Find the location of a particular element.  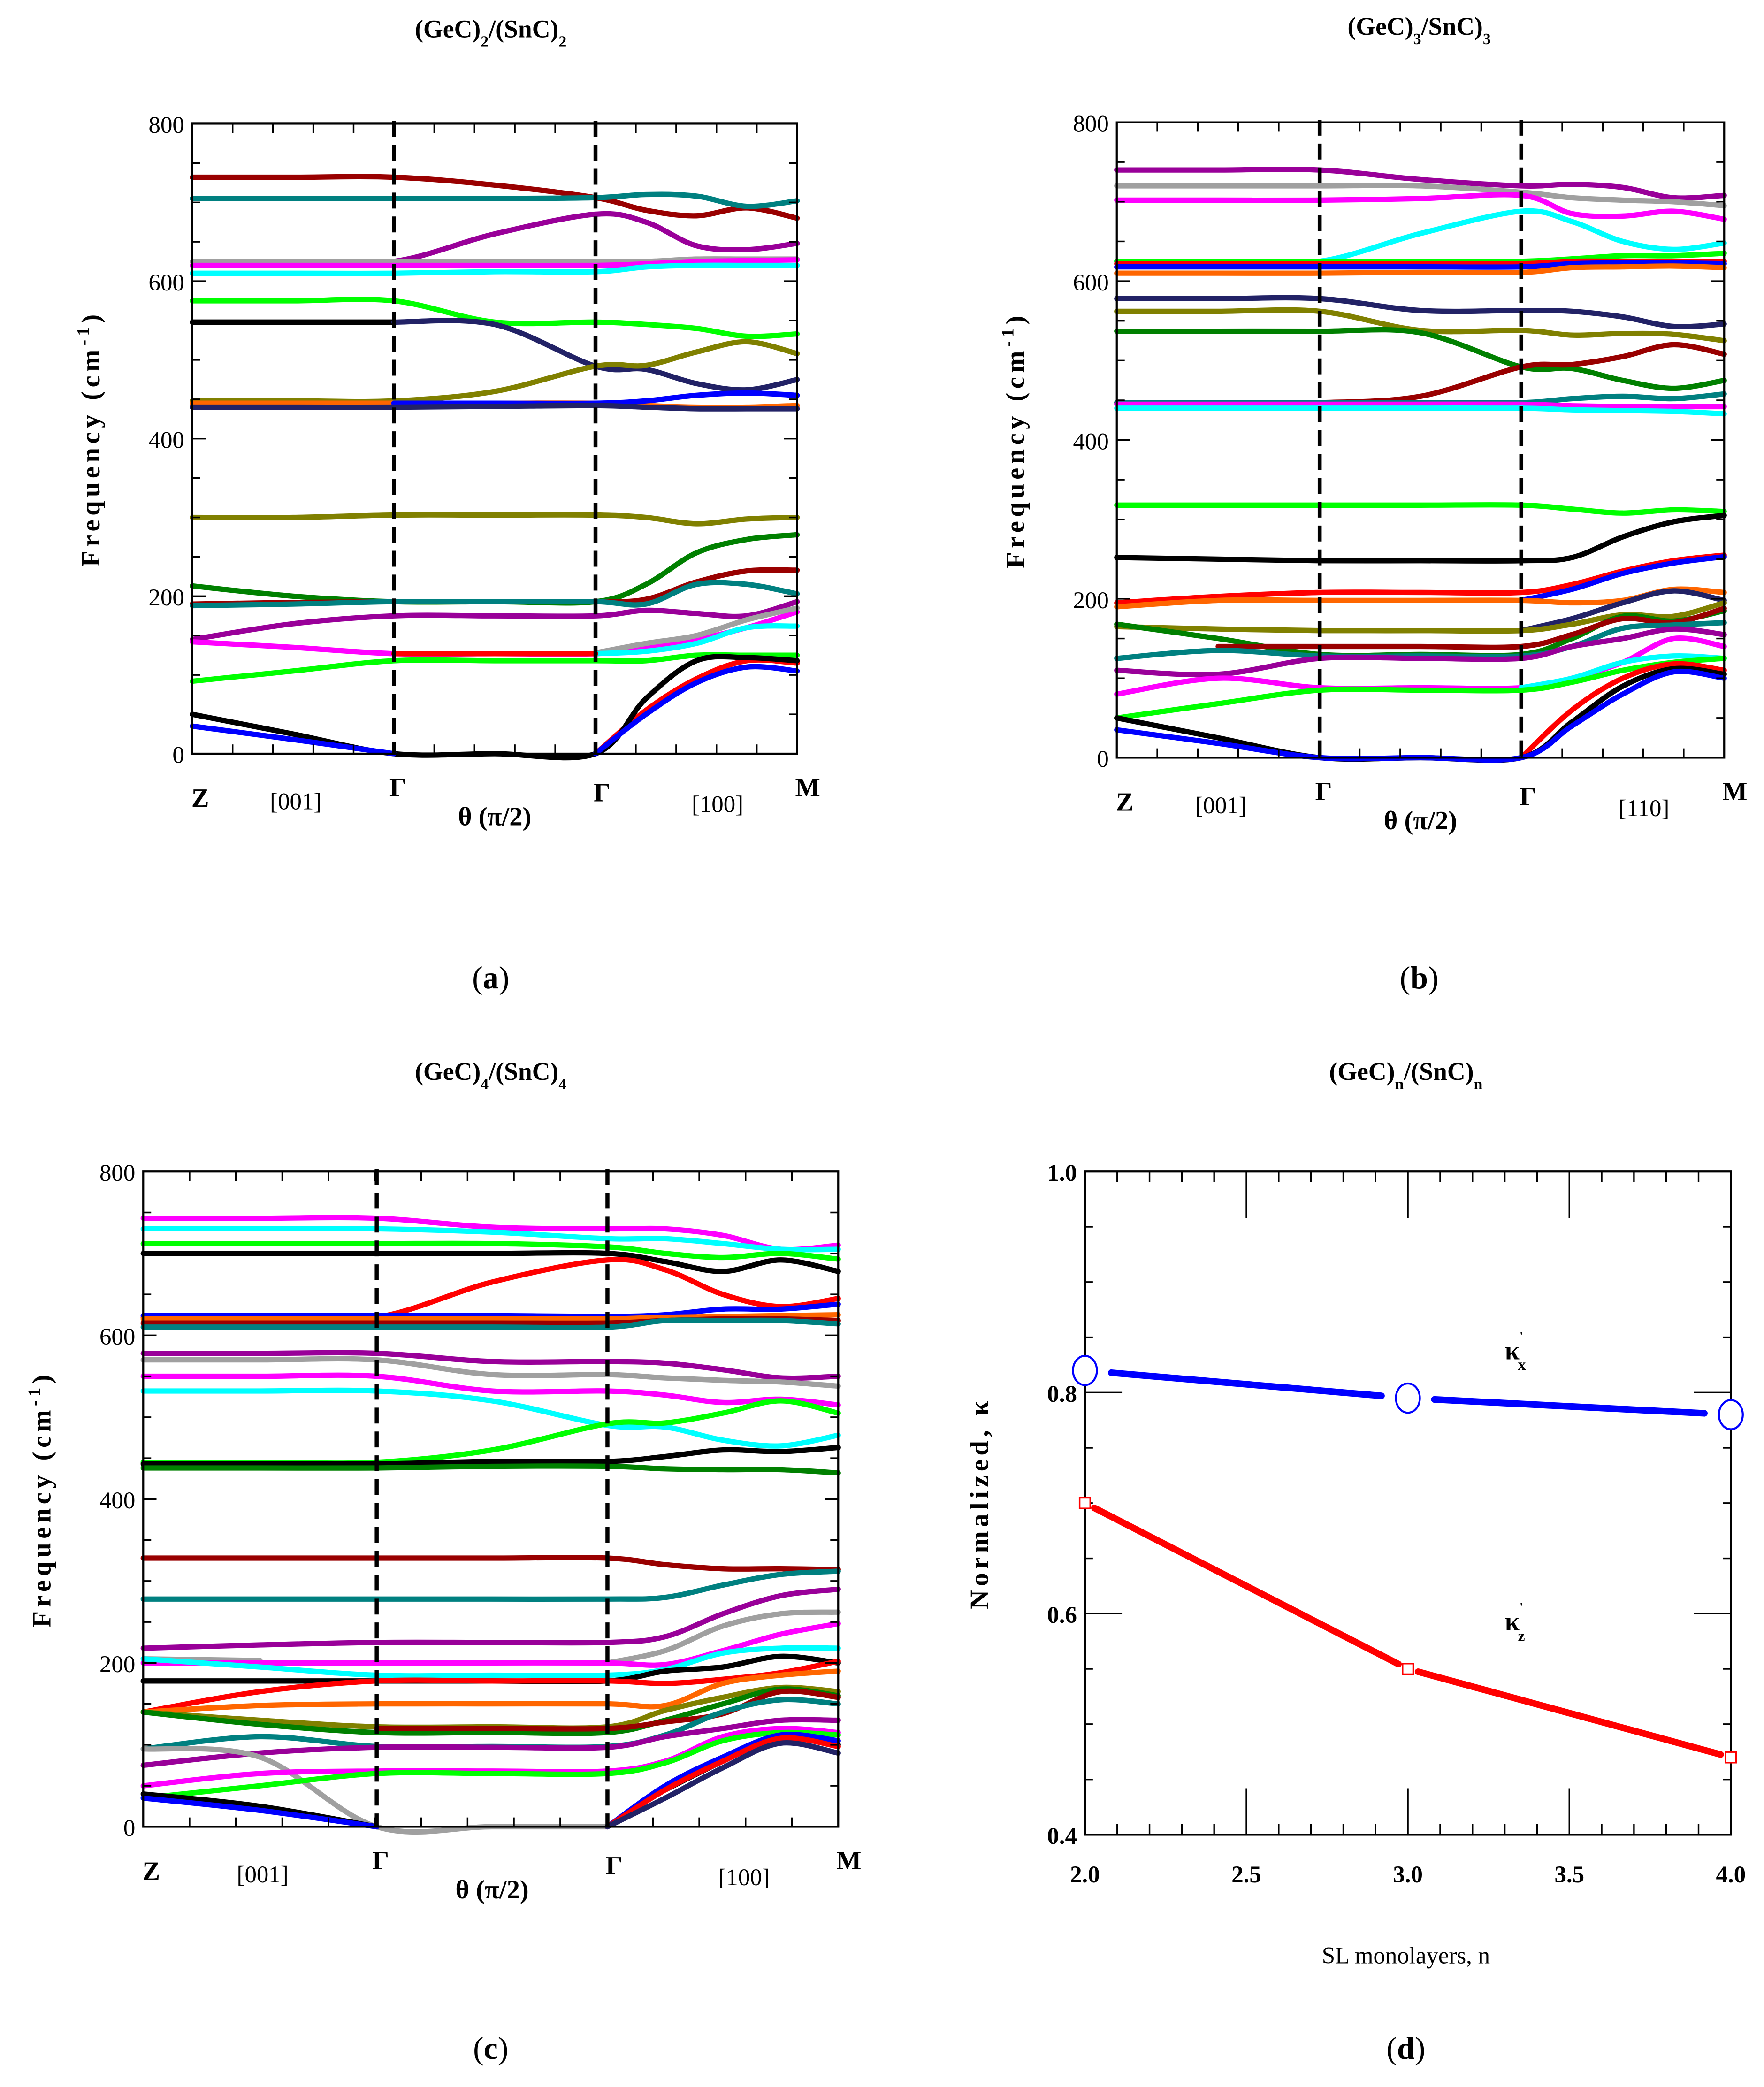

title-subscript: n is located at coordinates (1399, 1084).